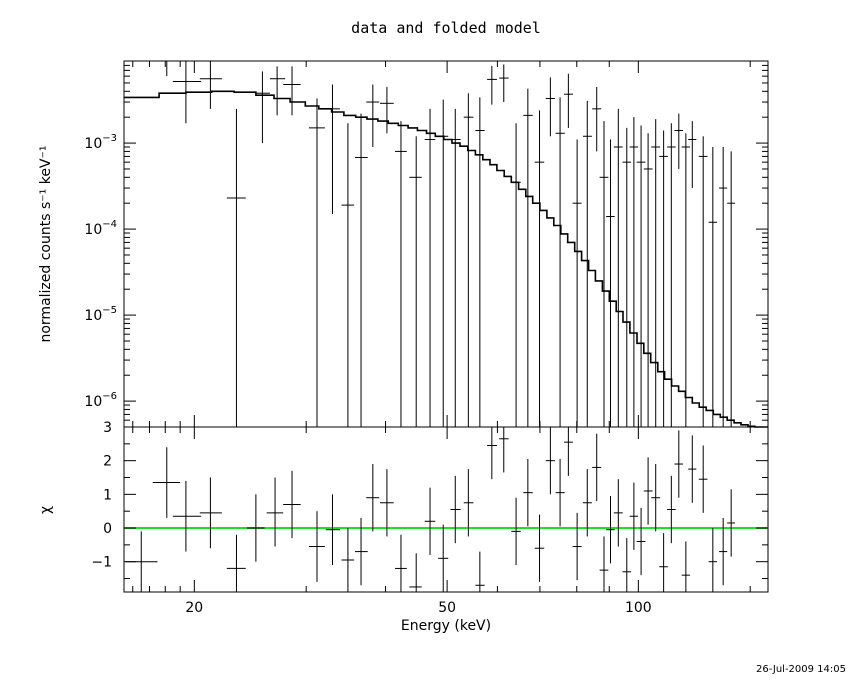 The image size is (850, 680). Describe the element at coordinates (801, 669) in the screenshot. I see `timestamp: 26-Jul-2009 14:05` at that location.